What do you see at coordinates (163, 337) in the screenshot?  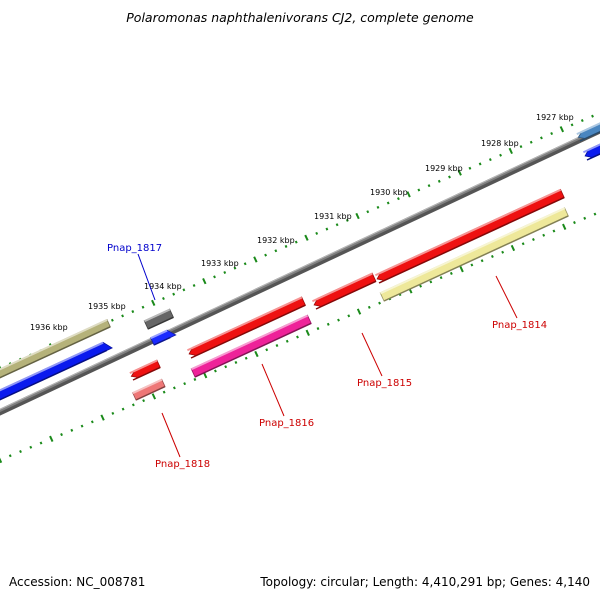 I see `blue-small-feature` at bounding box center [163, 337].